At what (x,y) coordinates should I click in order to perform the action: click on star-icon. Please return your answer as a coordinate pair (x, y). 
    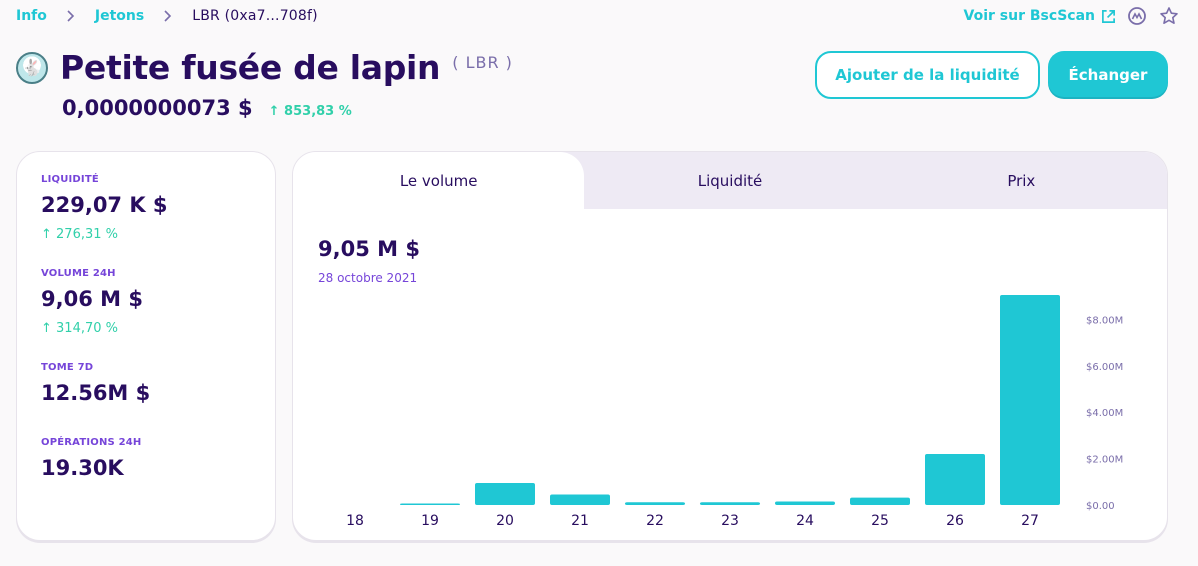
    Looking at the image, I should click on (1169, 16).